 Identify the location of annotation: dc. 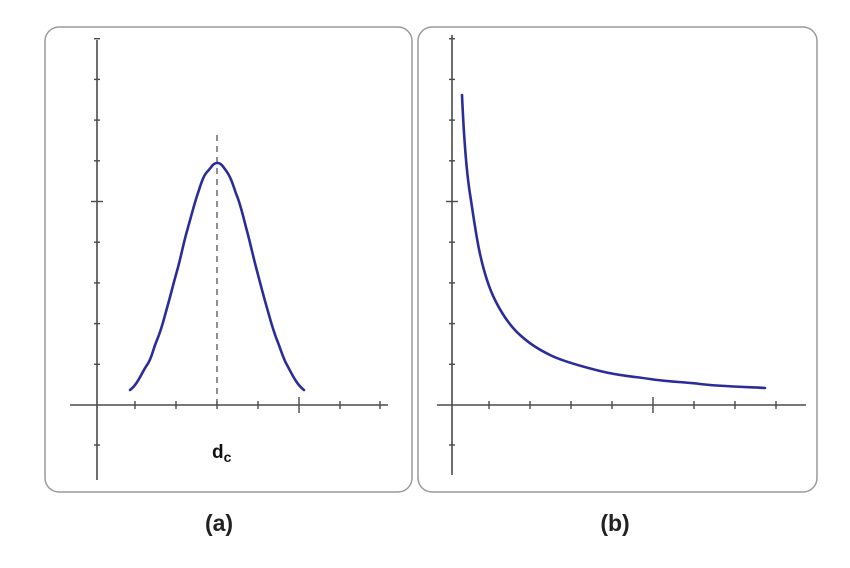
(222, 453).